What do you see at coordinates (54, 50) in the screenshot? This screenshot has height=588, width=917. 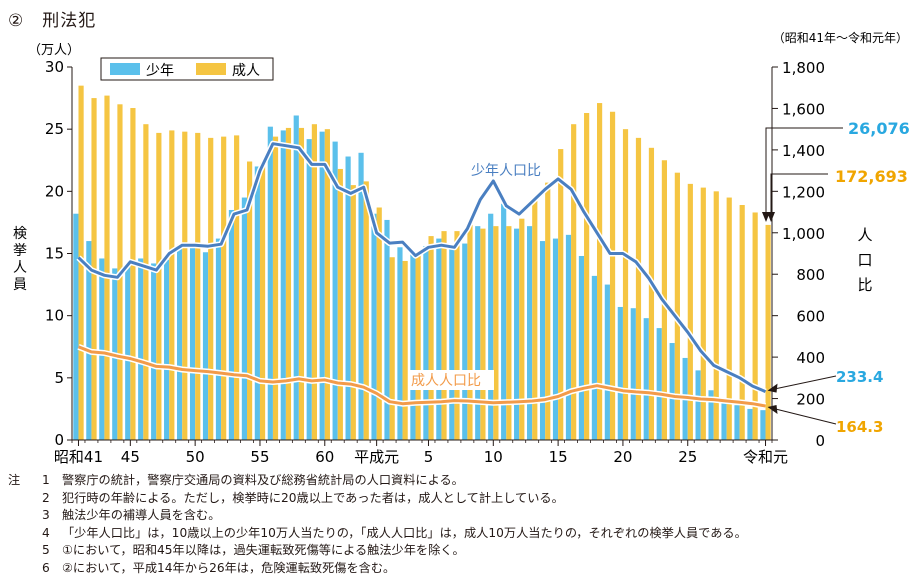 I see `left-axis-unit: （万人）` at bounding box center [54, 50].